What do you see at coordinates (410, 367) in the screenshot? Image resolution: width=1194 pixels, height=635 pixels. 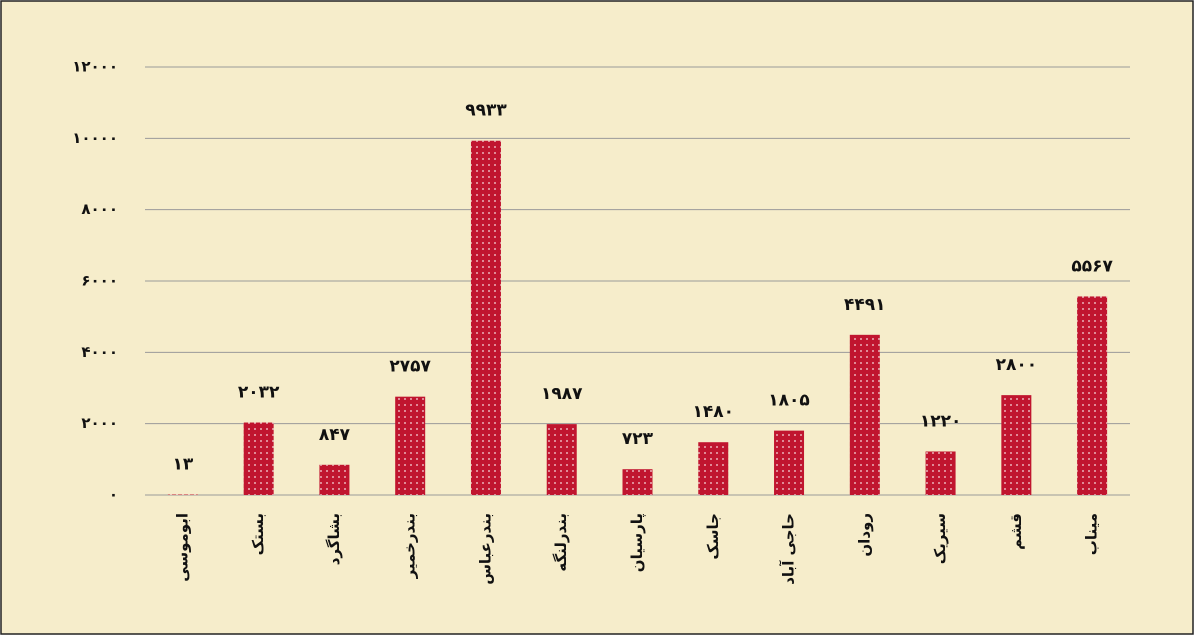 I see `data-label: ۲۷۵۷` at bounding box center [410, 367].